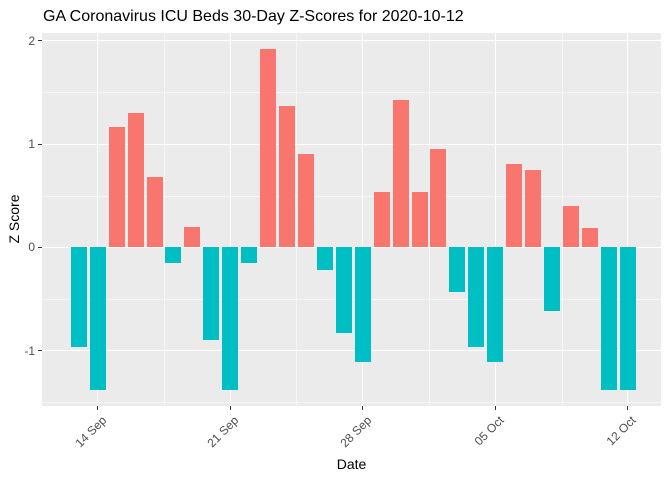 This screenshot has width=672, height=480. What do you see at coordinates (489, 431) in the screenshot?
I see `x-tick-label: 05 Oct` at bounding box center [489, 431].